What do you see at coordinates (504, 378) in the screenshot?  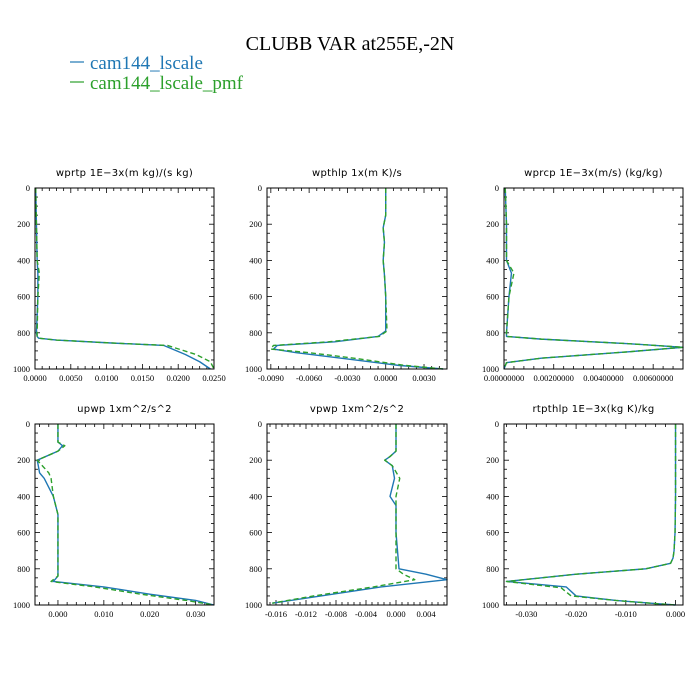 I see `x-tick-label: 0.00000000` at bounding box center [504, 378].